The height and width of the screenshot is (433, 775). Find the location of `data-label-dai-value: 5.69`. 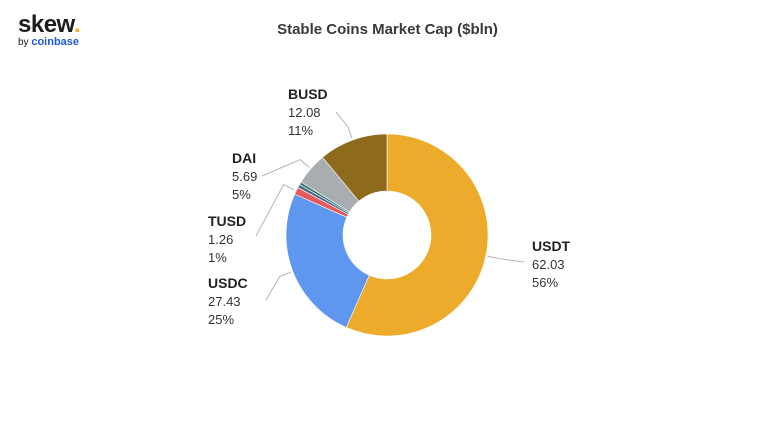

data-label-dai-value: 5.69 is located at coordinates (244, 176).